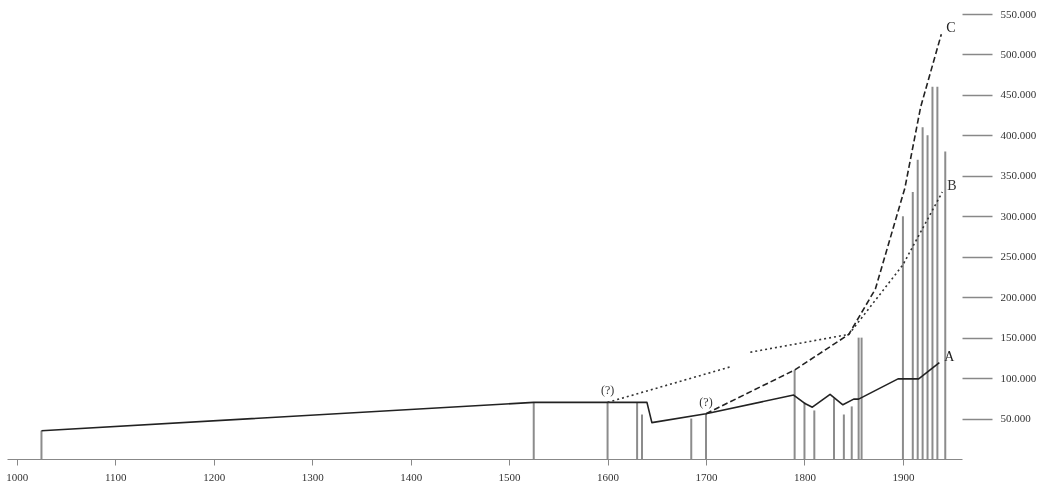  I want to click on y-tick-label: 550.000, so click(1018, 13).